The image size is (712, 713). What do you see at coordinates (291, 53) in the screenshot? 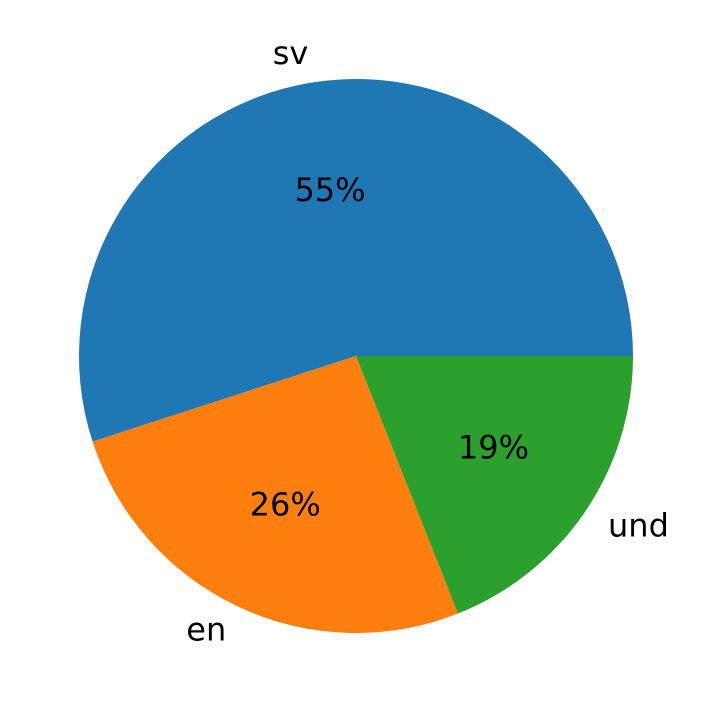
I see `category-label: sv` at bounding box center [291, 53].